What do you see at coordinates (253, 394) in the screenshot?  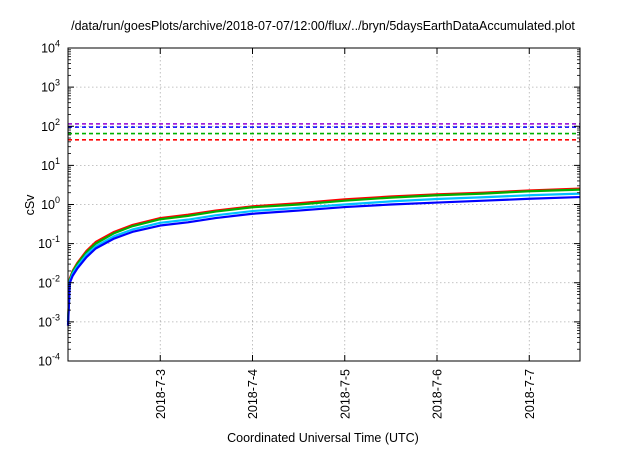 I see `x-tick-label: 2018-7-4` at bounding box center [253, 394].